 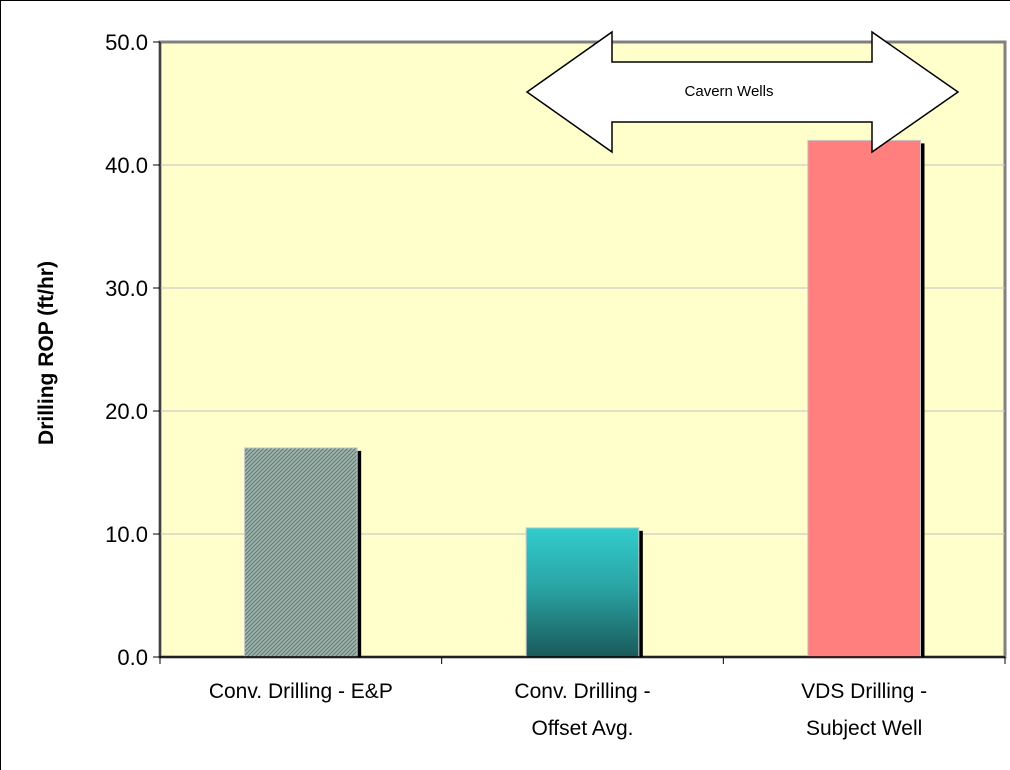 What do you see at coordinates (864, 728) in the screenshot?
I see `x-category-label: Subject Well` at bounding box center [864, 728].